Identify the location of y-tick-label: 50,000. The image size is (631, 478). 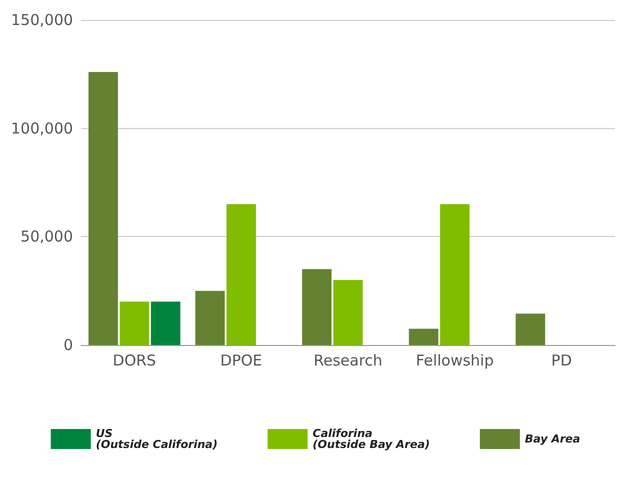
(47, 237).